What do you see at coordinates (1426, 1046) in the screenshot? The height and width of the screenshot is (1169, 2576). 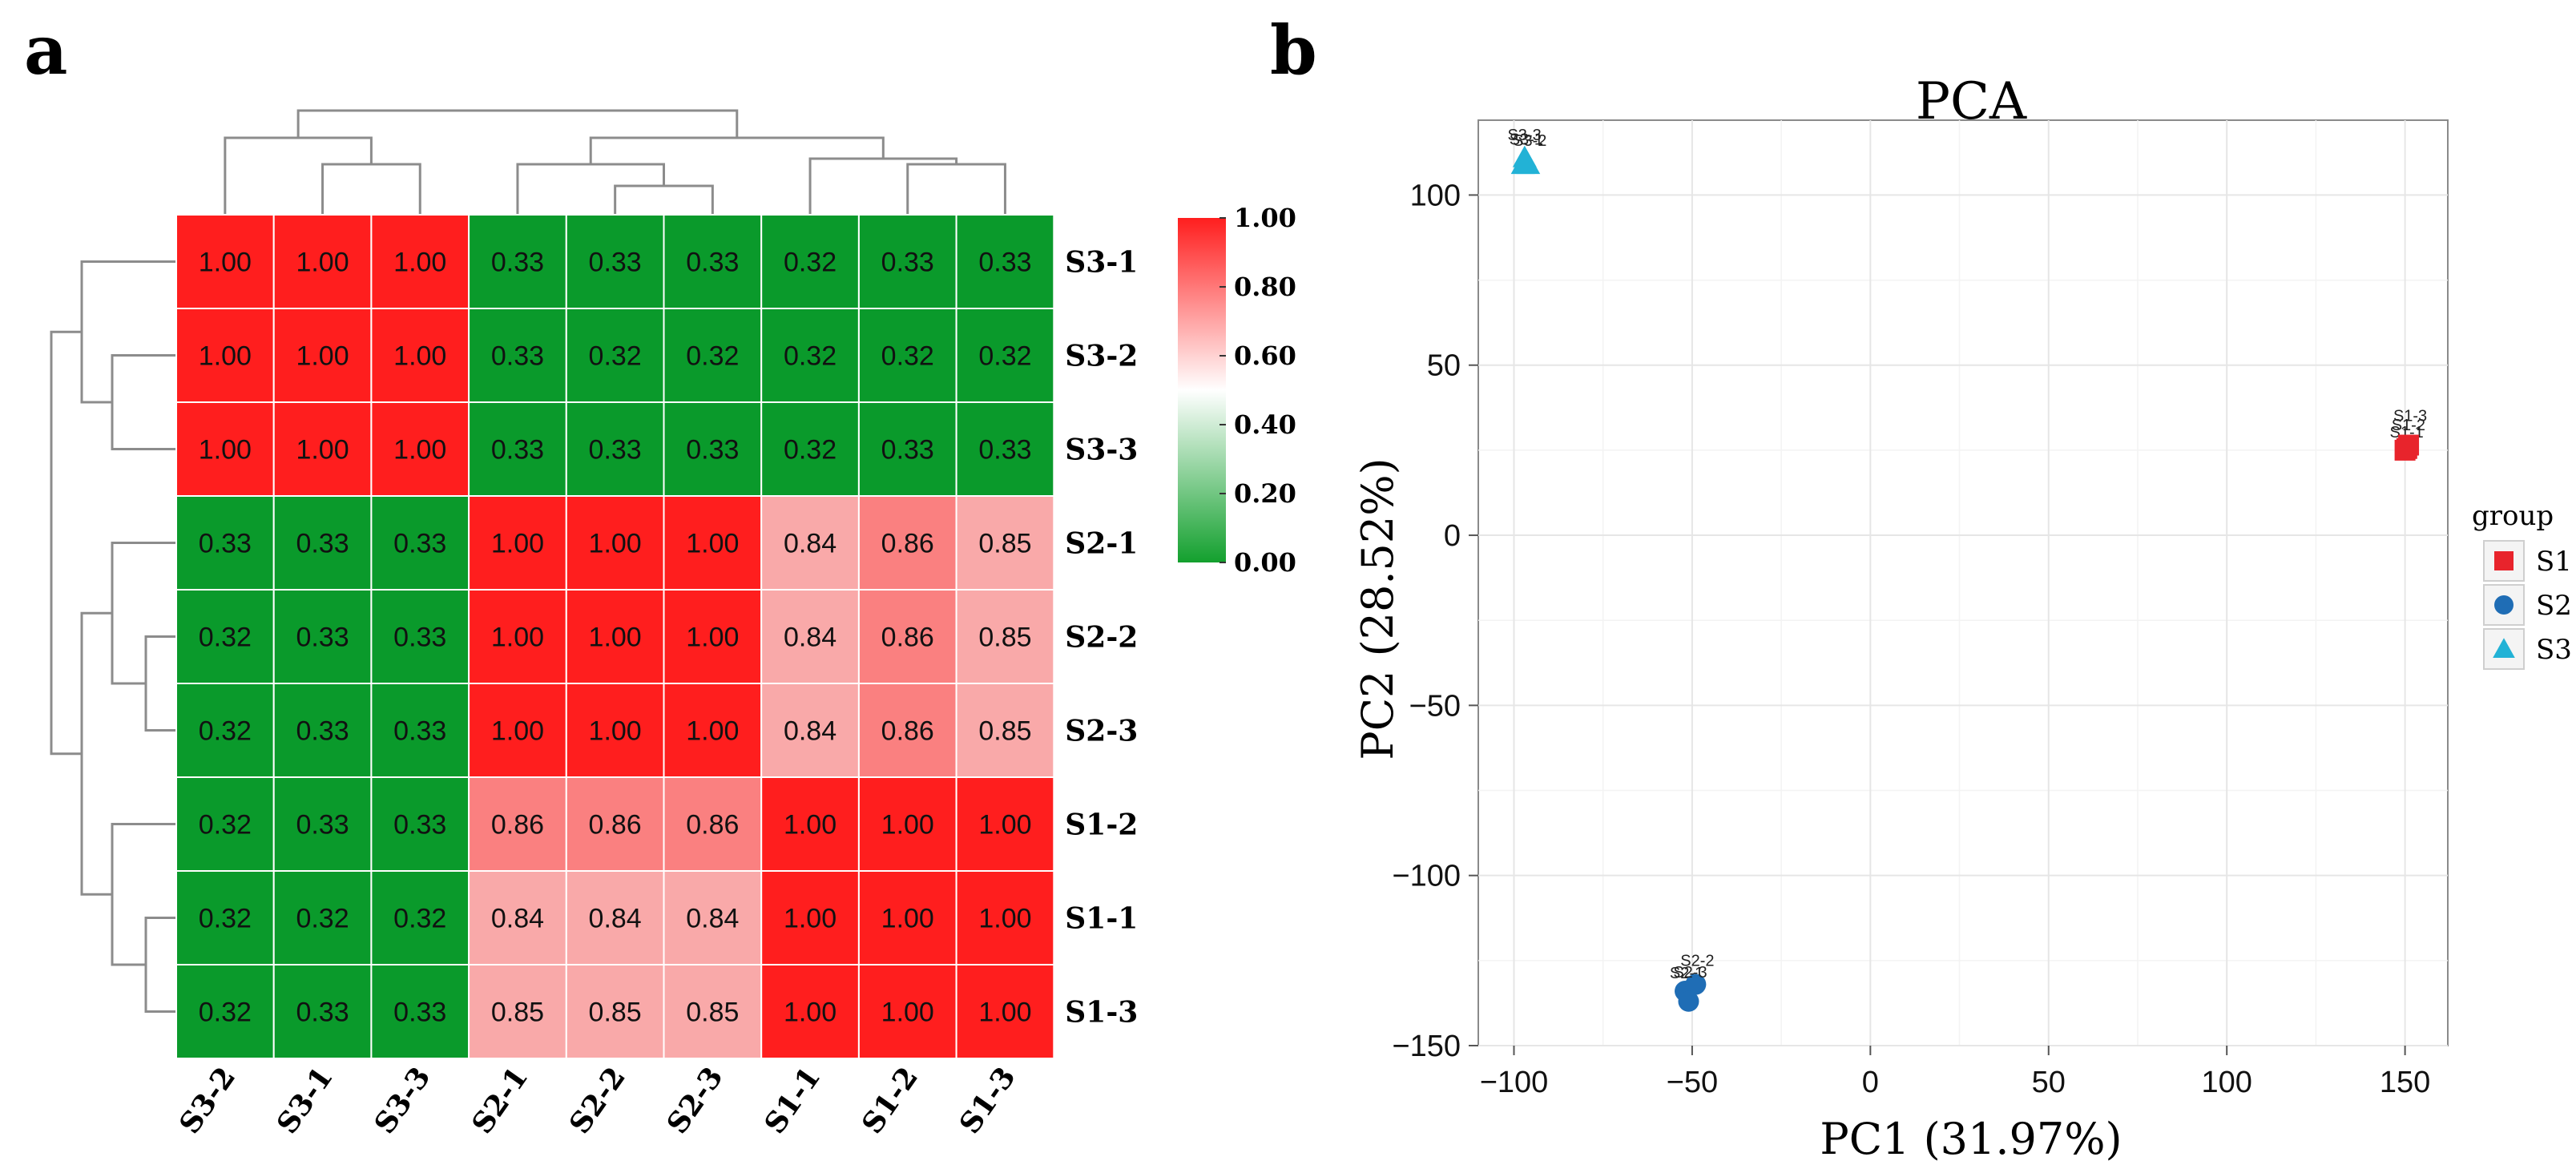 I see `y-tick-label: −150` at bounding box center [1426, 1046].